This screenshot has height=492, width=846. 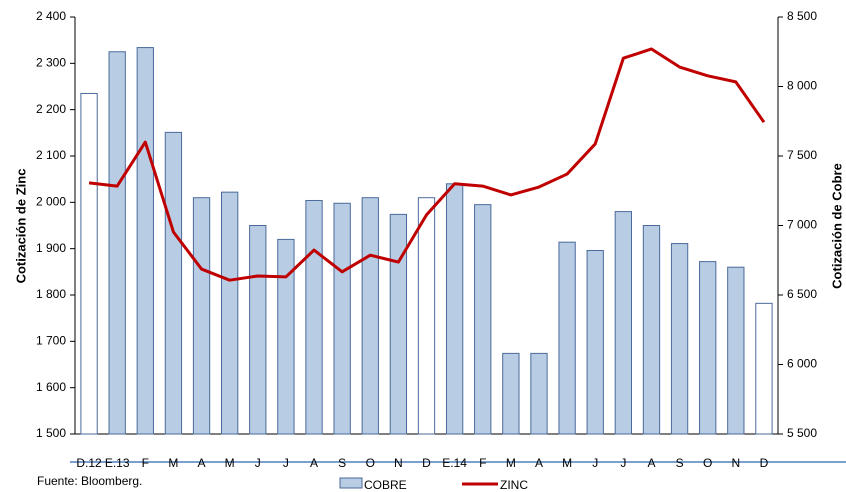 What do you see at coordinates (802, 86) in the screenshot?
I see `y2-tick-label: 8 000` at bounding box center [802, 86].